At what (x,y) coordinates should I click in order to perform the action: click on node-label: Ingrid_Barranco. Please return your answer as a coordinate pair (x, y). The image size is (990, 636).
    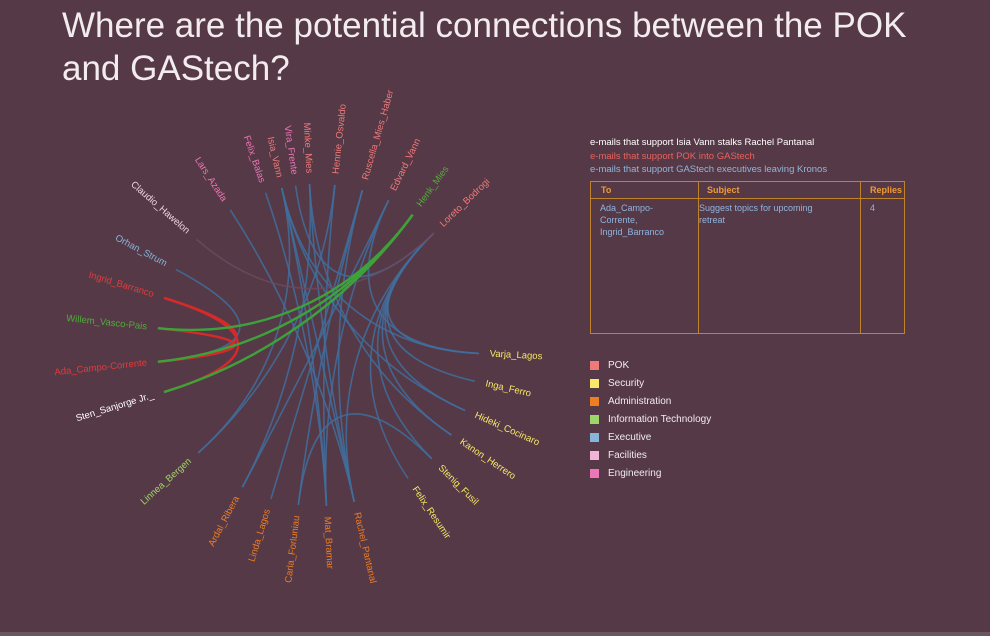
    Looking at the image, I should click on (121, 285).